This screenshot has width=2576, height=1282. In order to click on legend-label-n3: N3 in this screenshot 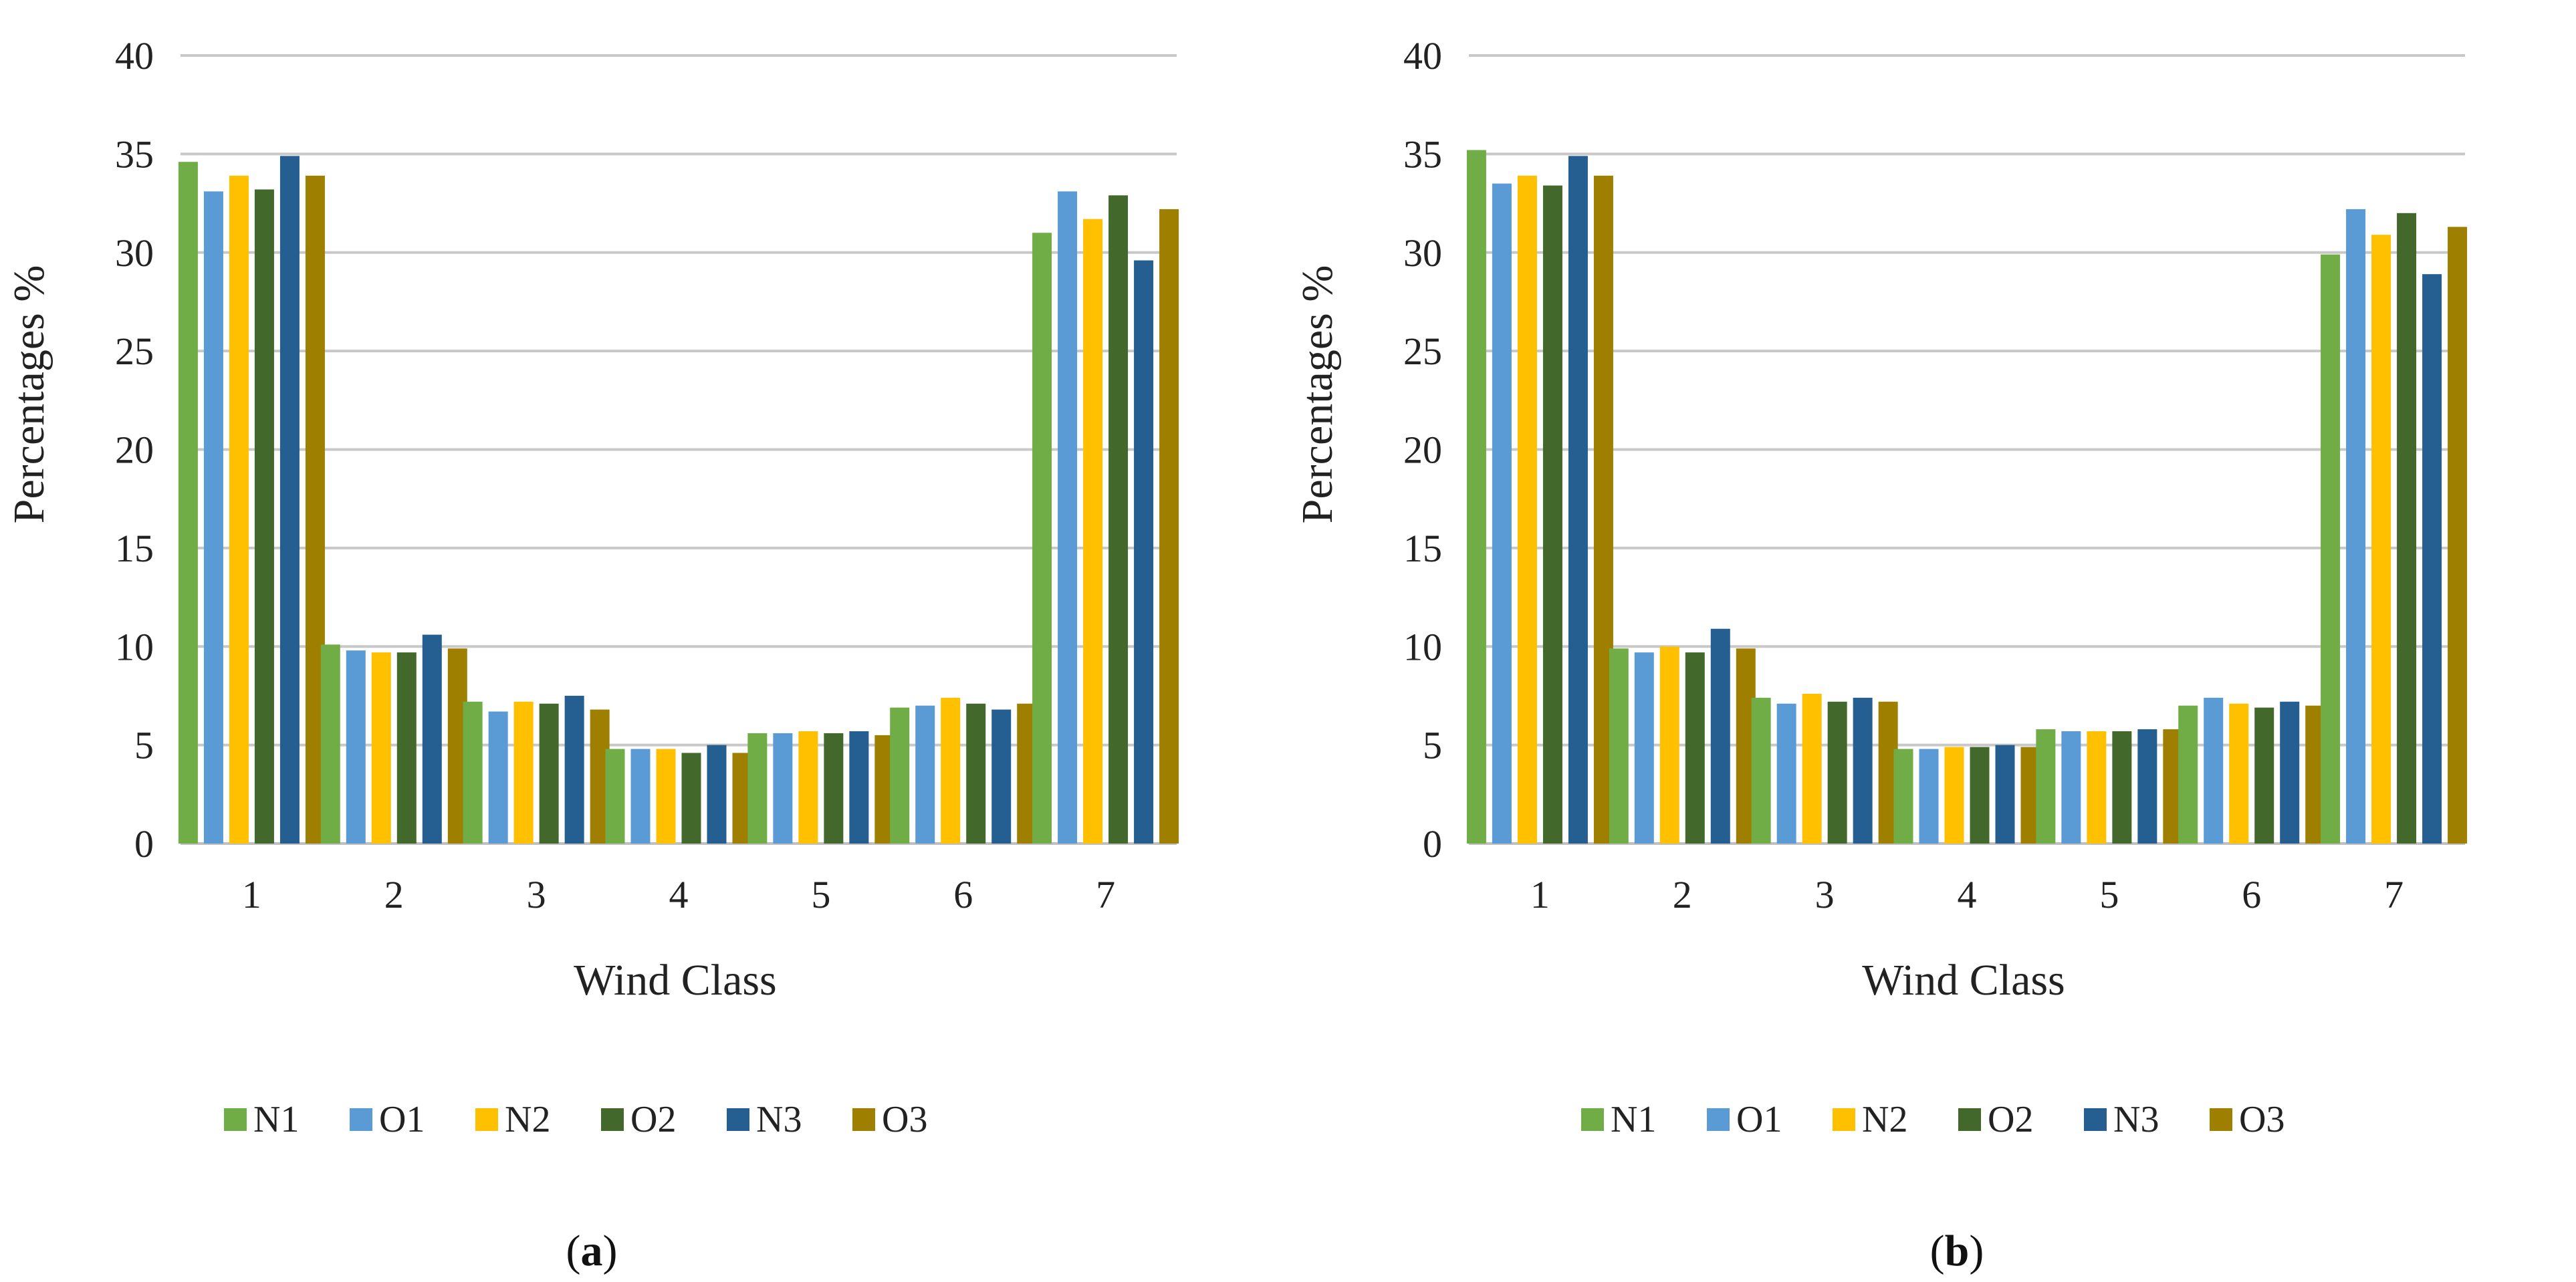, I will do `click(2136, 1119)`.